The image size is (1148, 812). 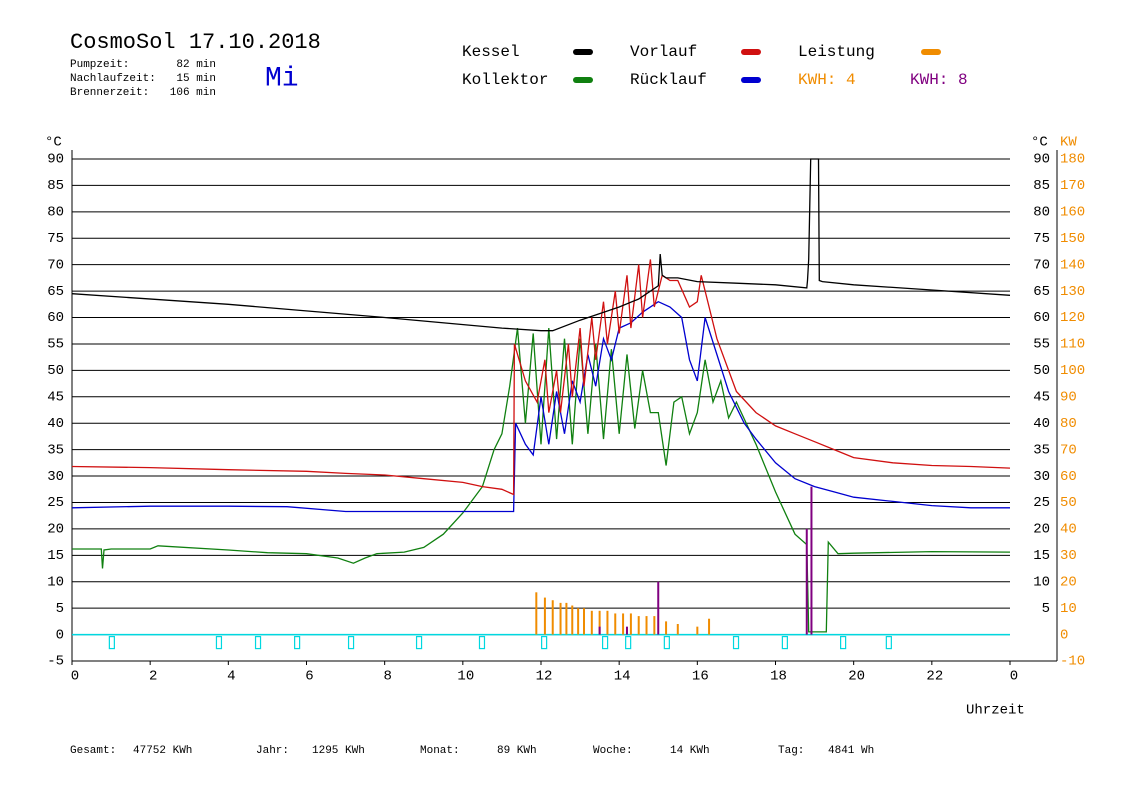 I want to click on y-tick-label-right: 50, so click(x=1041, y=371).